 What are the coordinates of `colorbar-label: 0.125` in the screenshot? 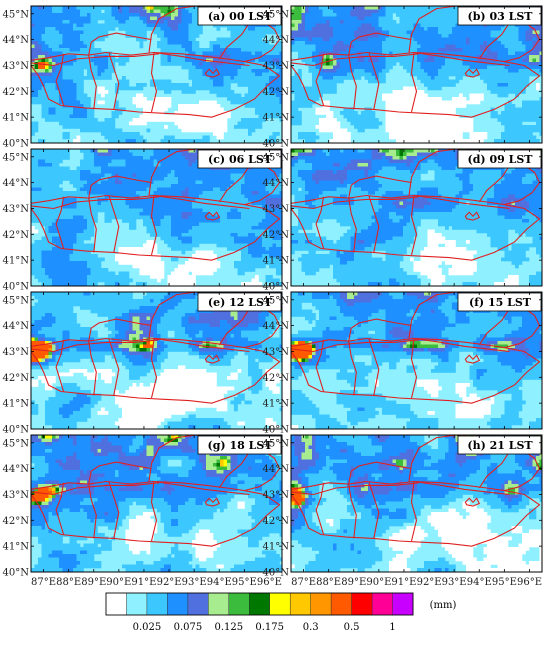 It's located at (228, 627).